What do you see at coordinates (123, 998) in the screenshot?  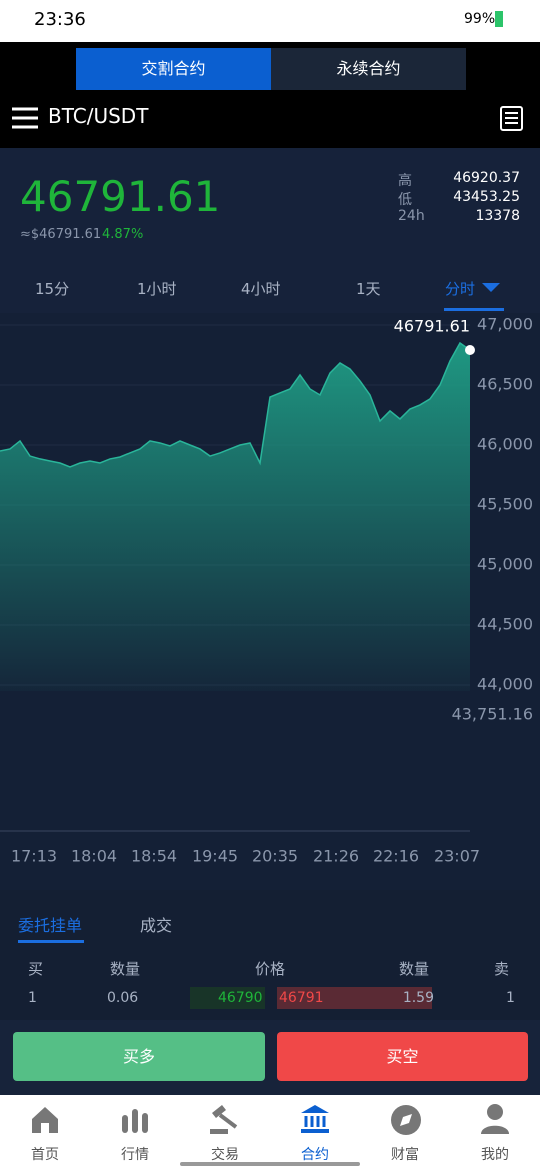 I see `cell: 0.06` at bounding box center [123, 998].